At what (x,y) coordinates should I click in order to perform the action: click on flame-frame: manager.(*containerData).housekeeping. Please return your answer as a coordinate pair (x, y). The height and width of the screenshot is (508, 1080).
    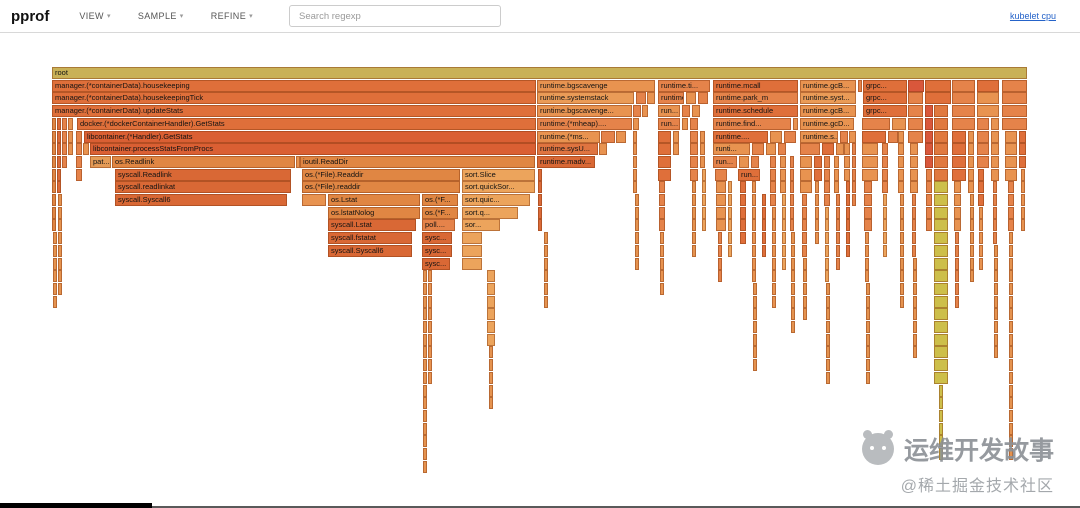
    Looking at the image, I should click on (294, 85).